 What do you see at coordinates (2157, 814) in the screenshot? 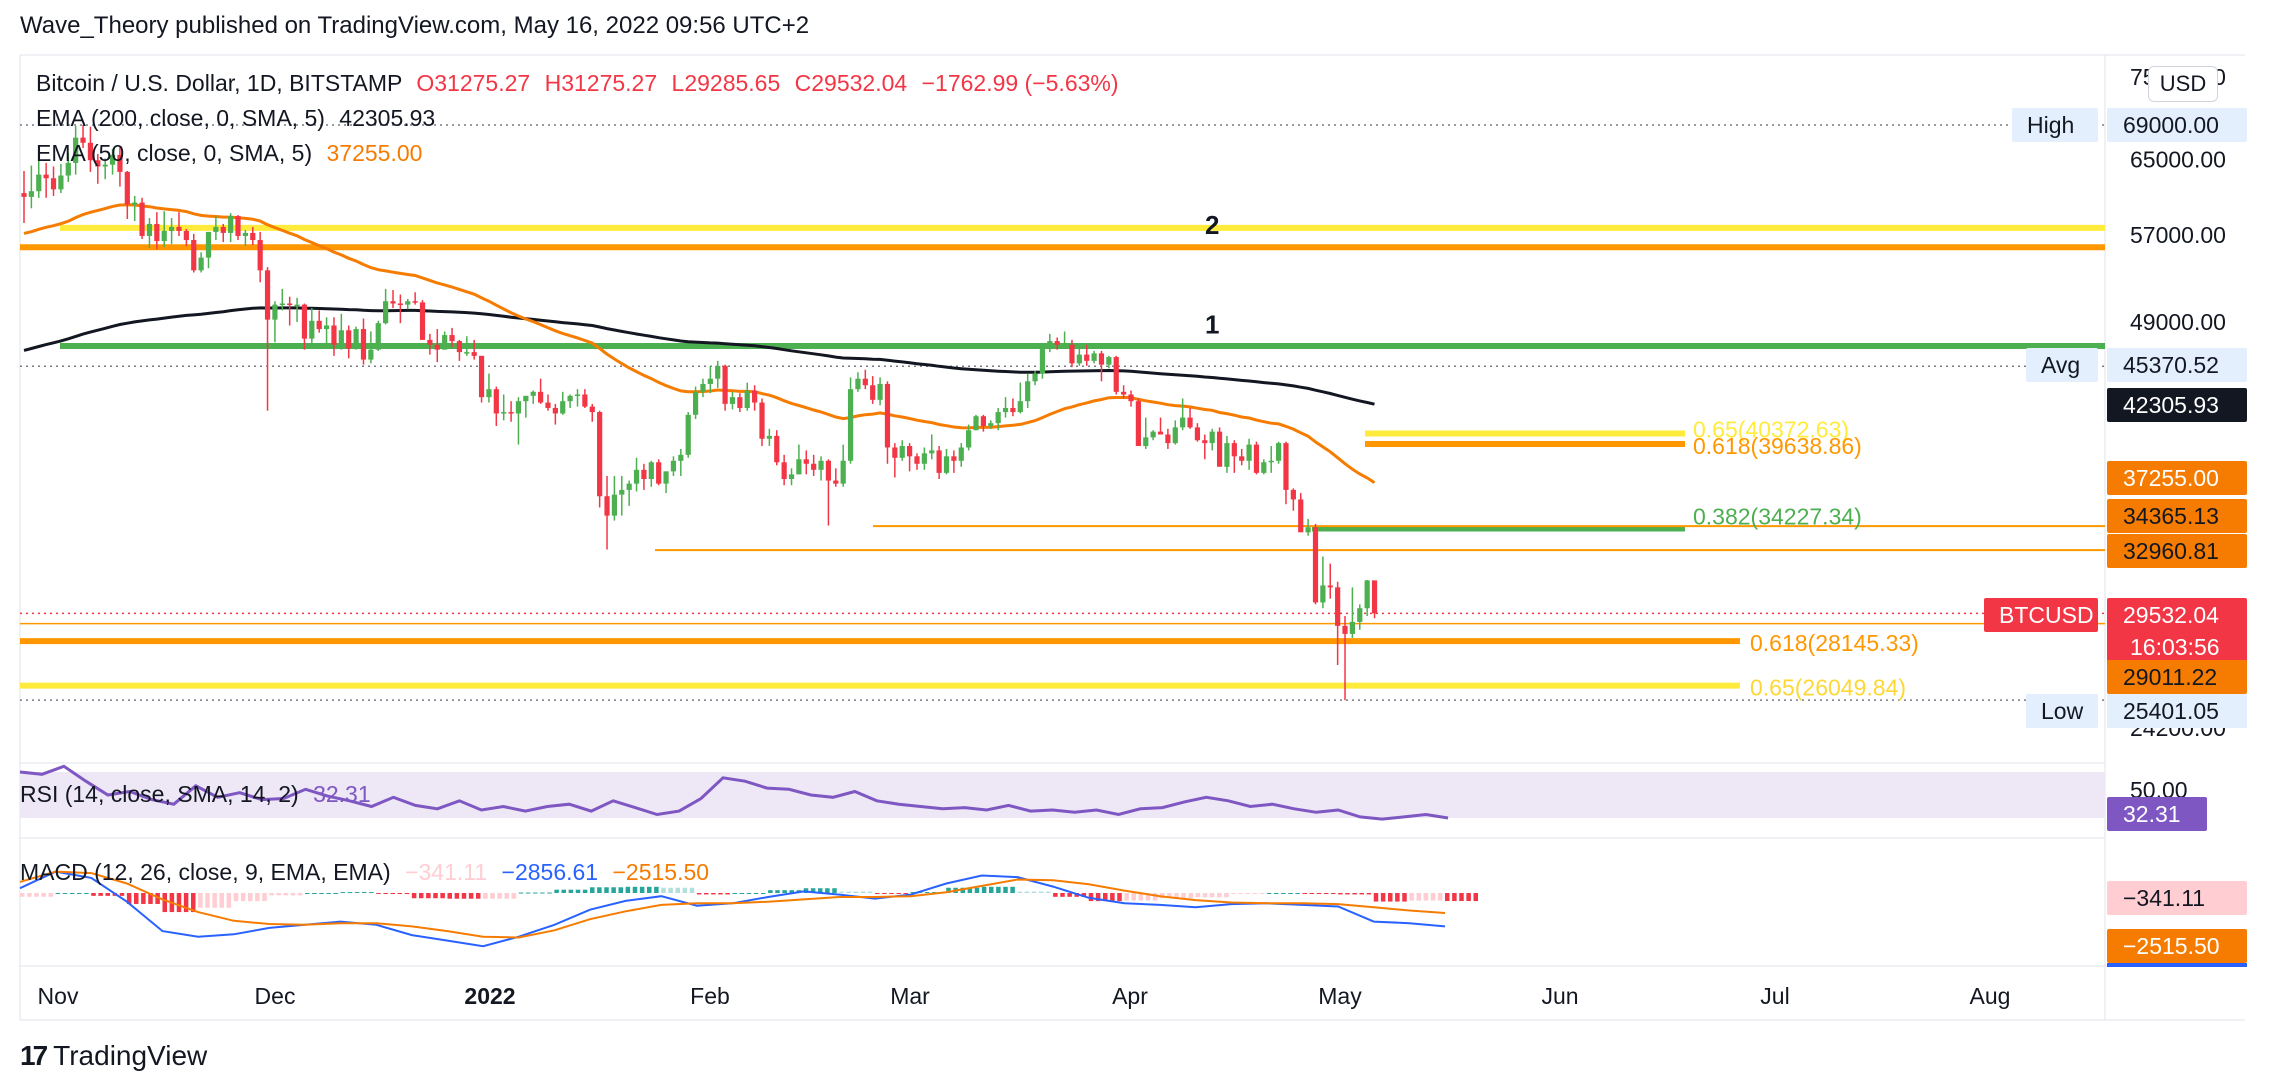
I see `rsi-value-label-bg` at bounding box center [2157, 814].